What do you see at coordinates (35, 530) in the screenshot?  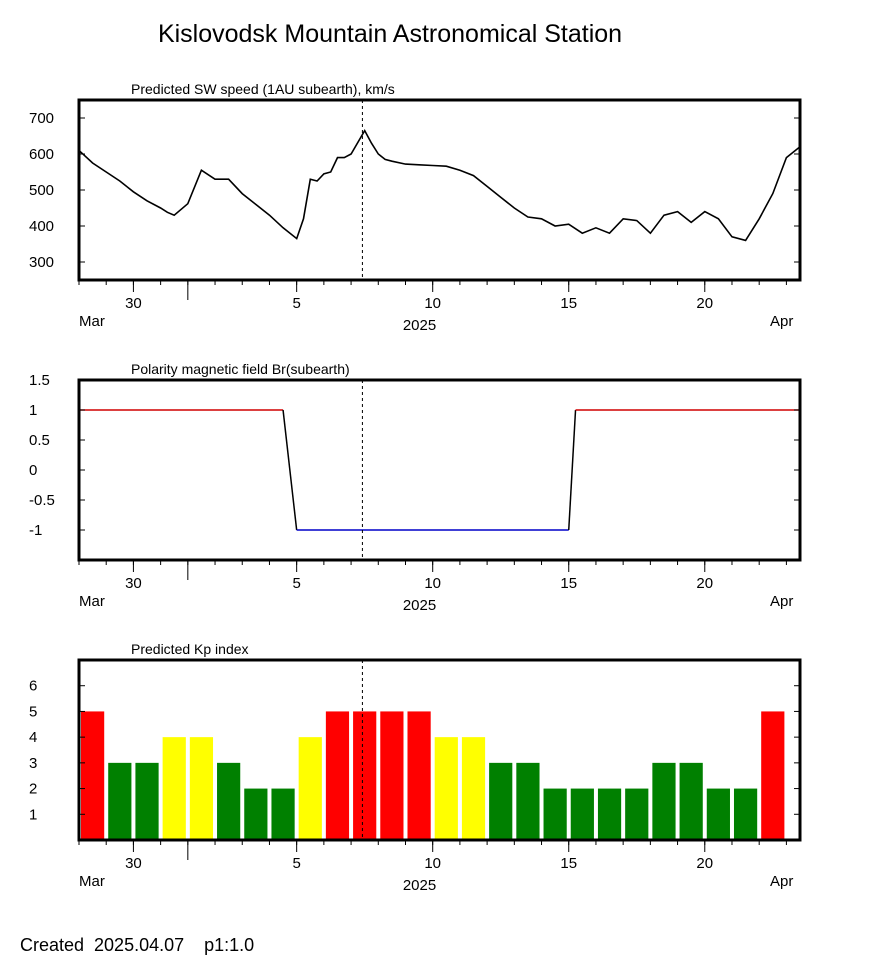 I see `y-tick-label: -1` at bounding box center [35, 530].